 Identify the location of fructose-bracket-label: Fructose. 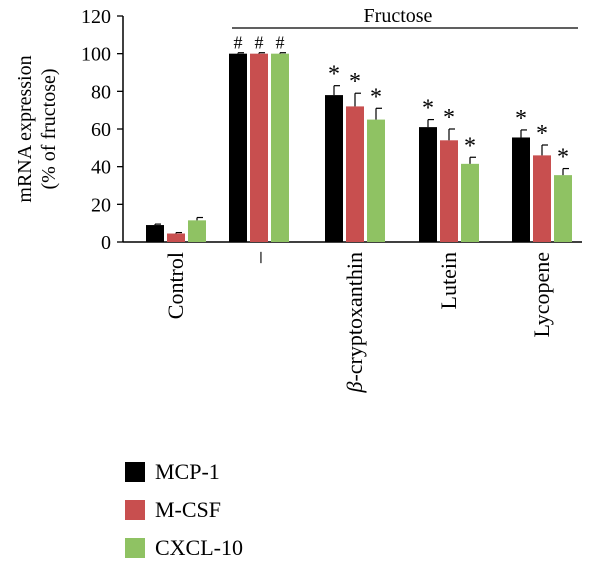
(398, 16).